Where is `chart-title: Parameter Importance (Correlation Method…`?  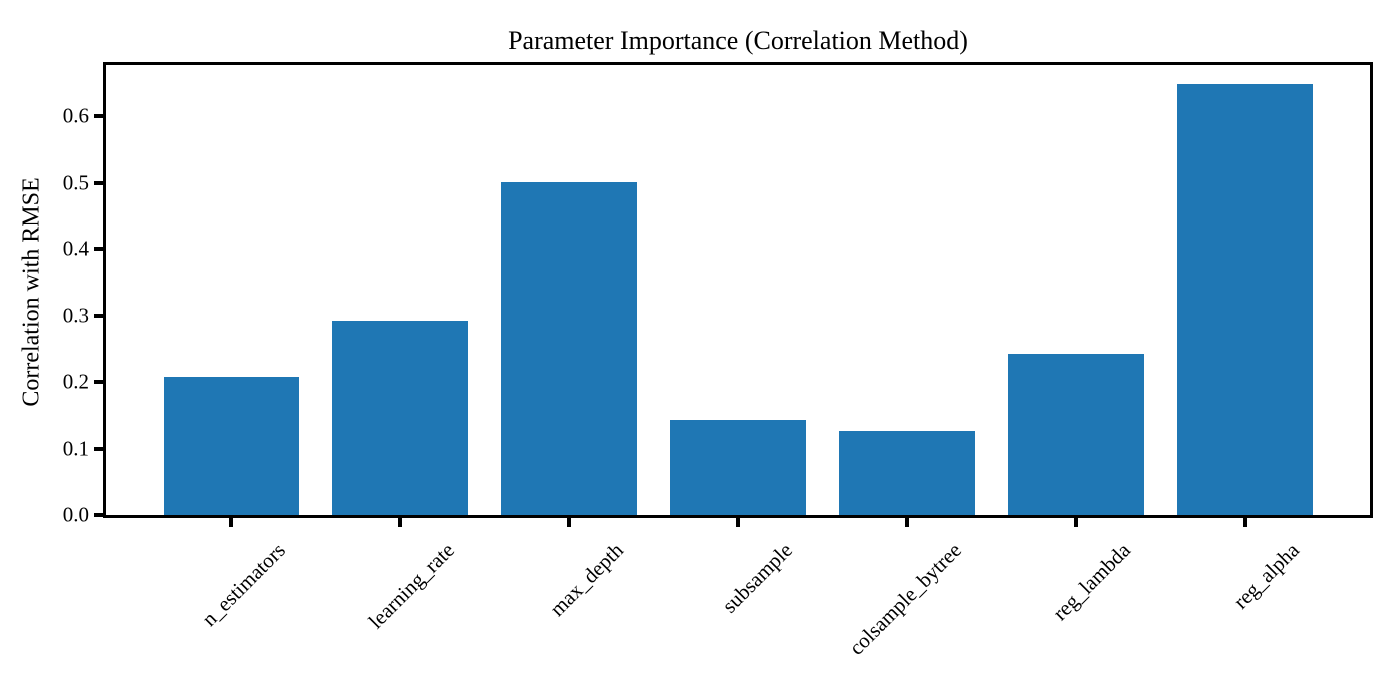
chart-title: Parameter Importance (Correlation Method… is located at coordinates (738, 40).